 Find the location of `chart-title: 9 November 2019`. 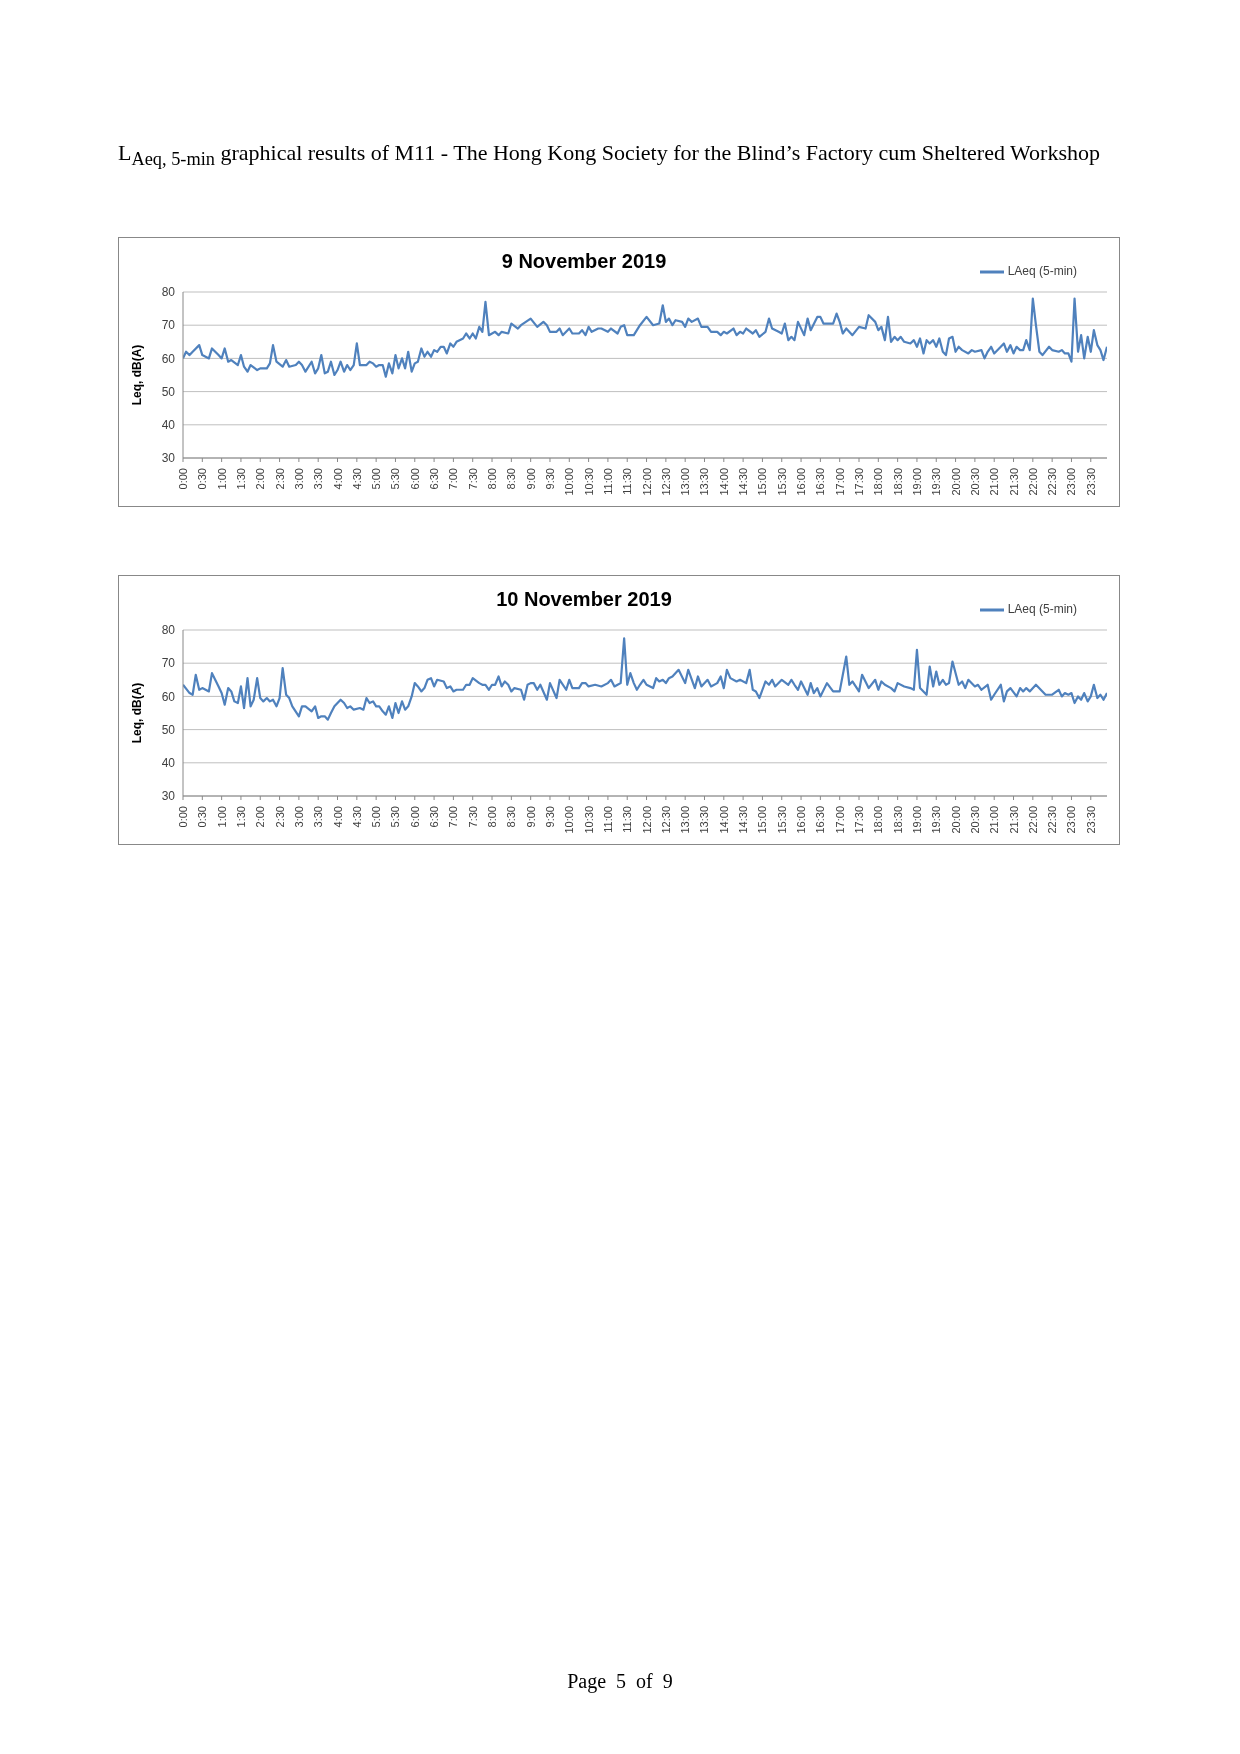

chart-title: 9 November 2019 is located at coordinates (584, 261).